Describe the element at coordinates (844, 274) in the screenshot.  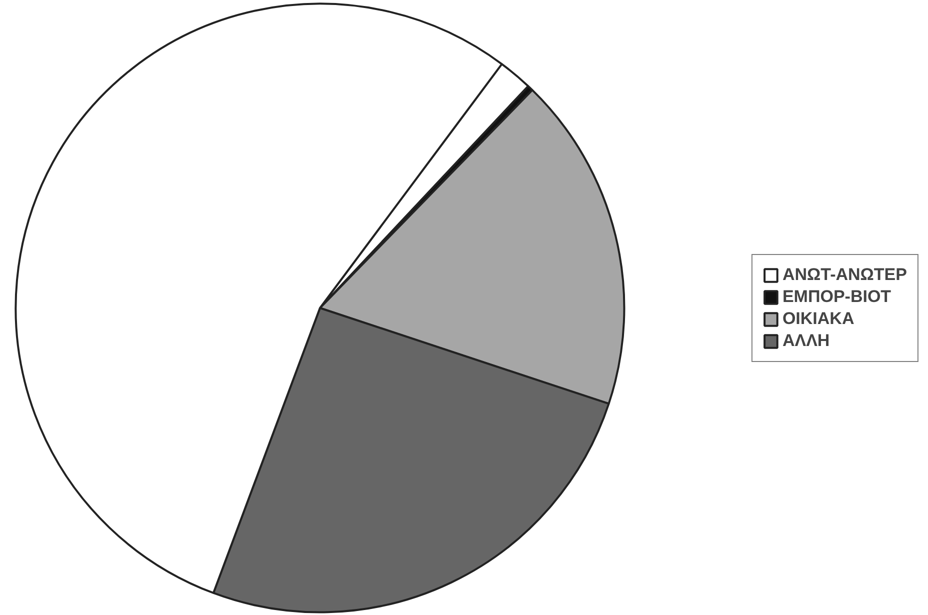
I see `legend-label: ΑΝΩΤ-ΑΝΩΤΕΡ` at that location.